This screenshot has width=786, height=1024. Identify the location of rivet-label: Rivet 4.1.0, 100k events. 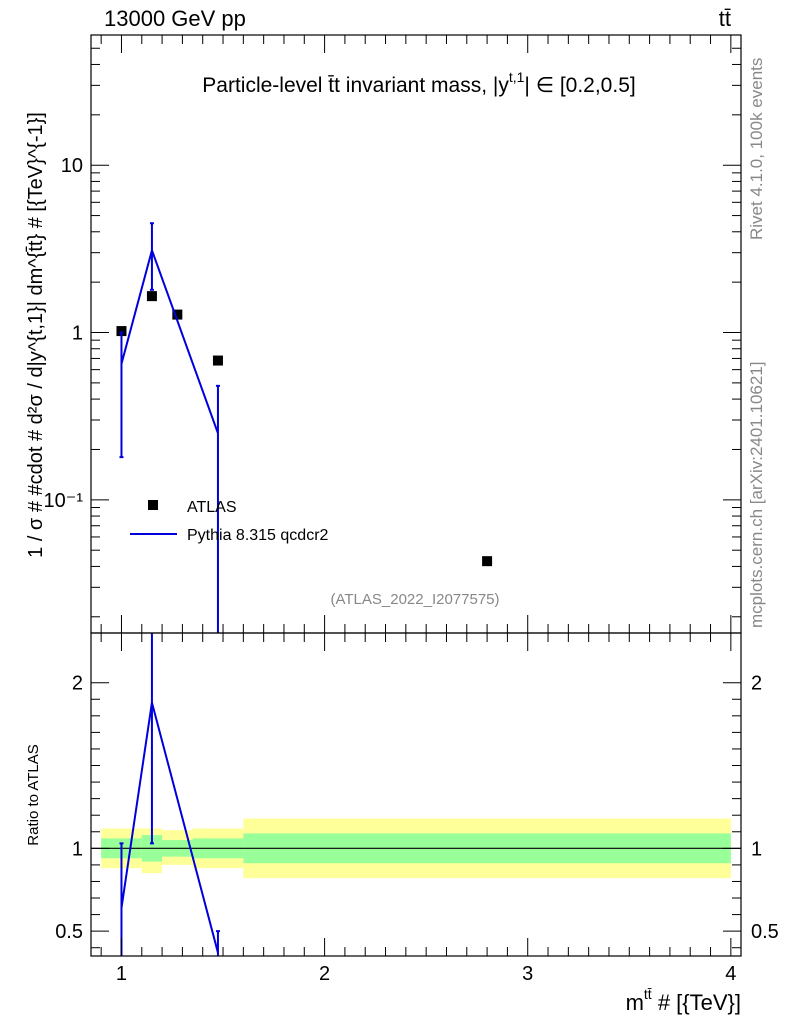
(756, 149).